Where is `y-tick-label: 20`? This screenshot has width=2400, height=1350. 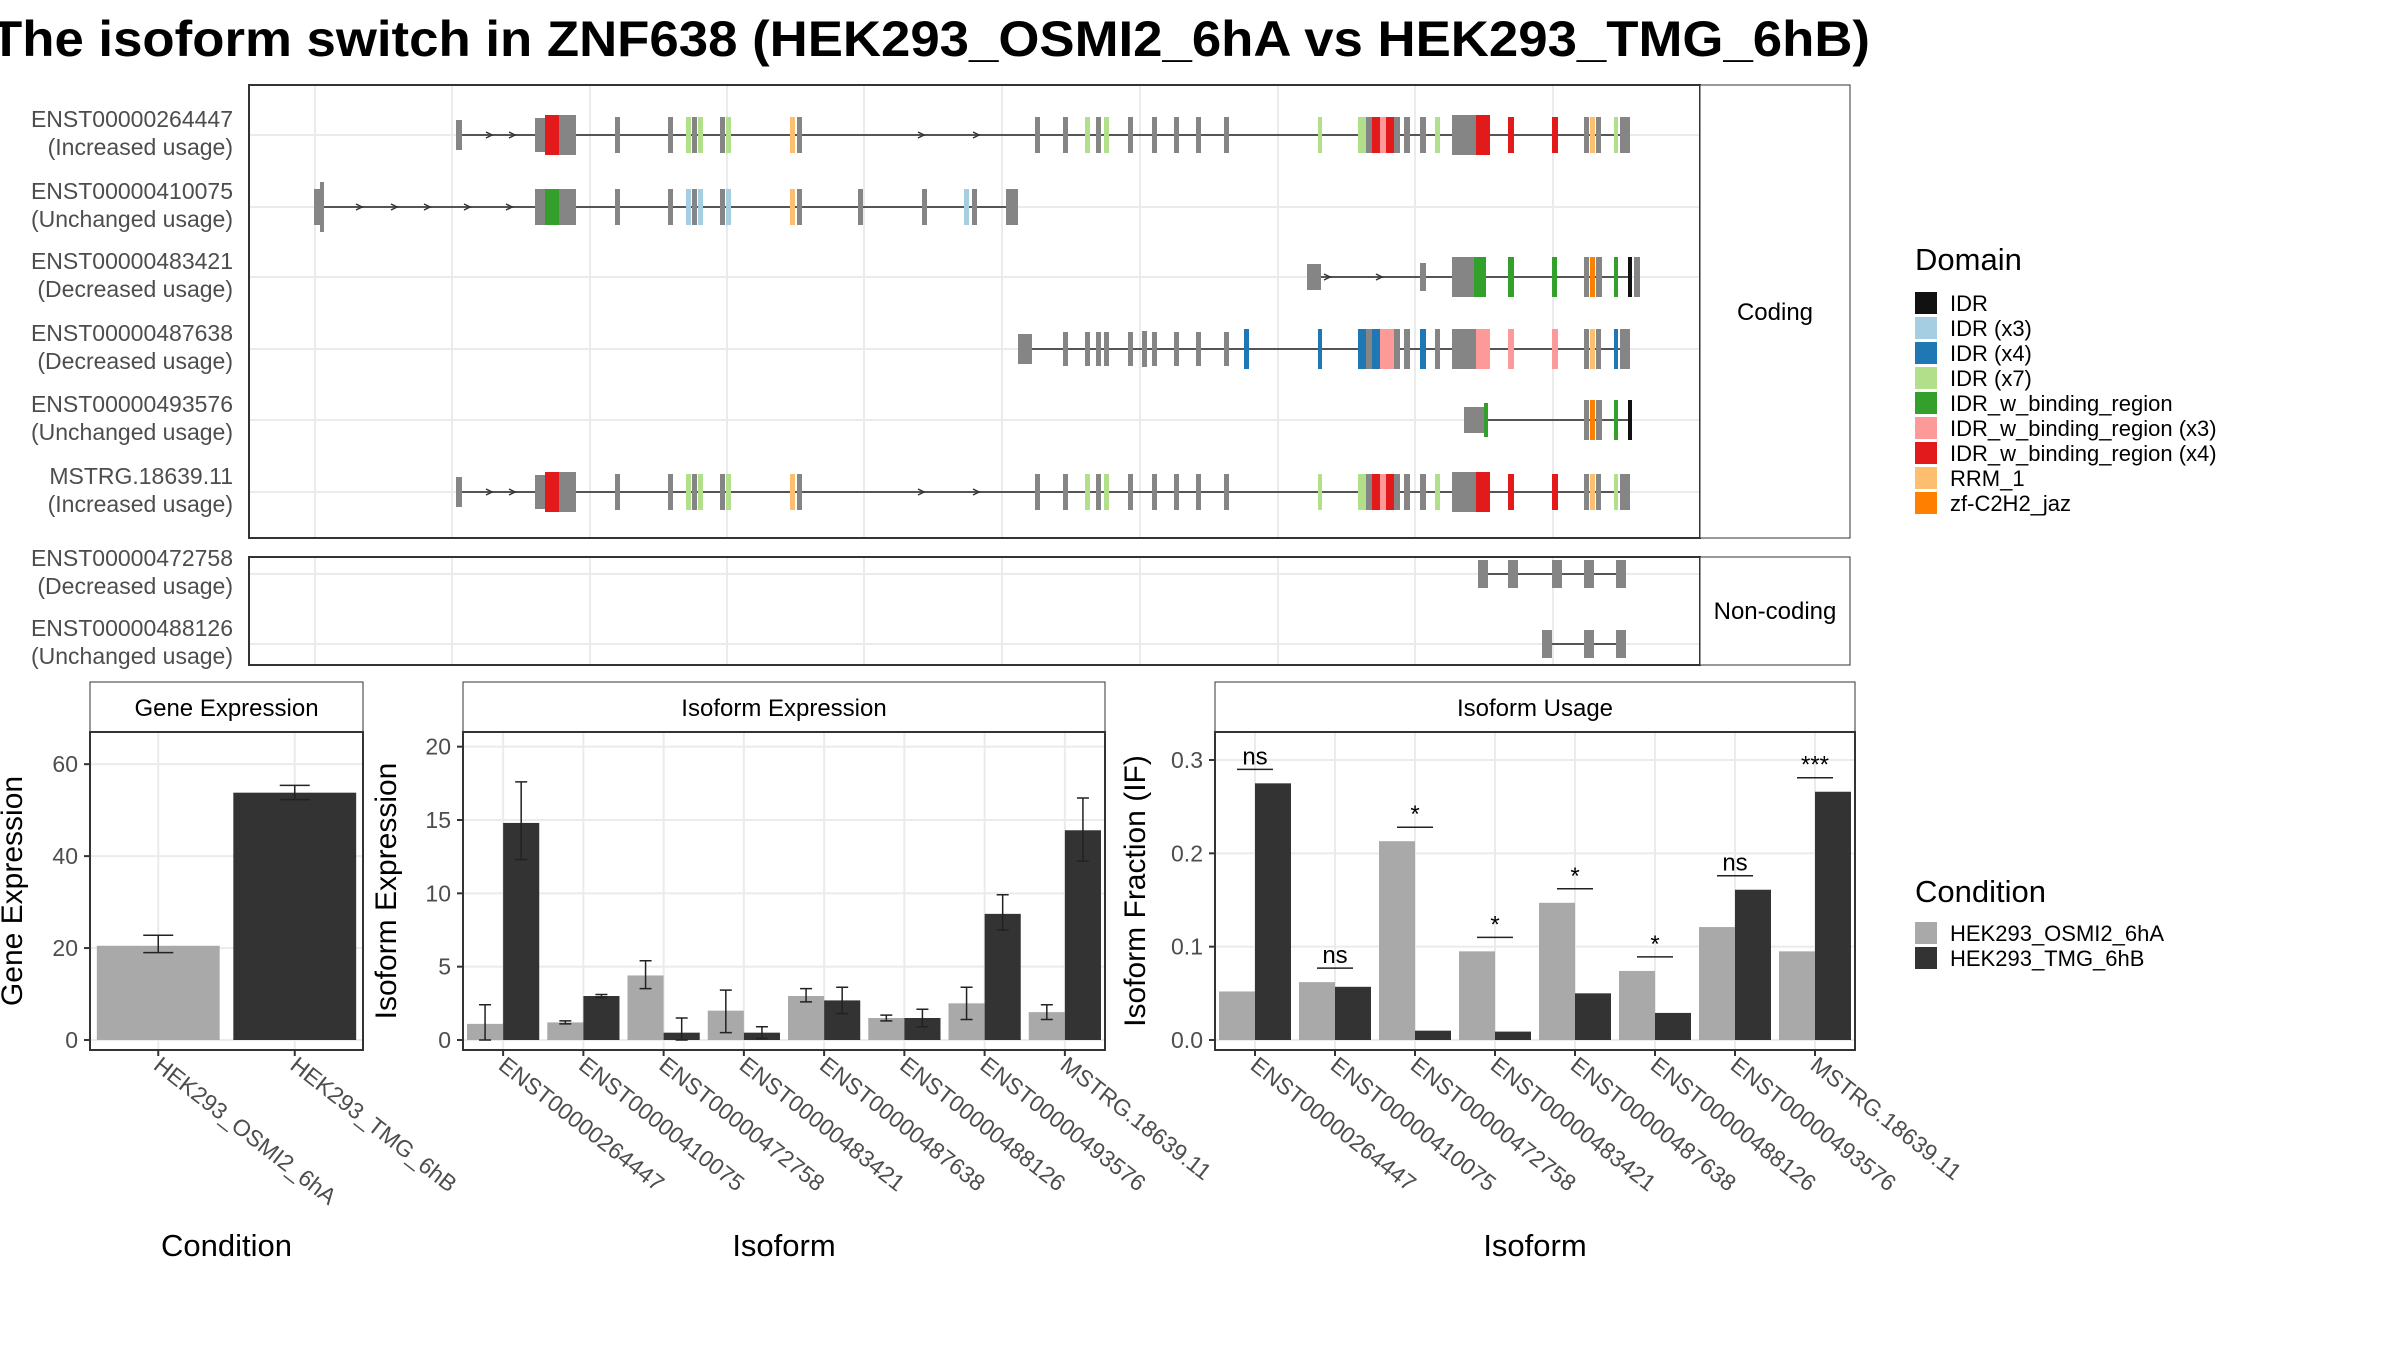
y-tick-label: 20 is located at coordinates (438, 747).